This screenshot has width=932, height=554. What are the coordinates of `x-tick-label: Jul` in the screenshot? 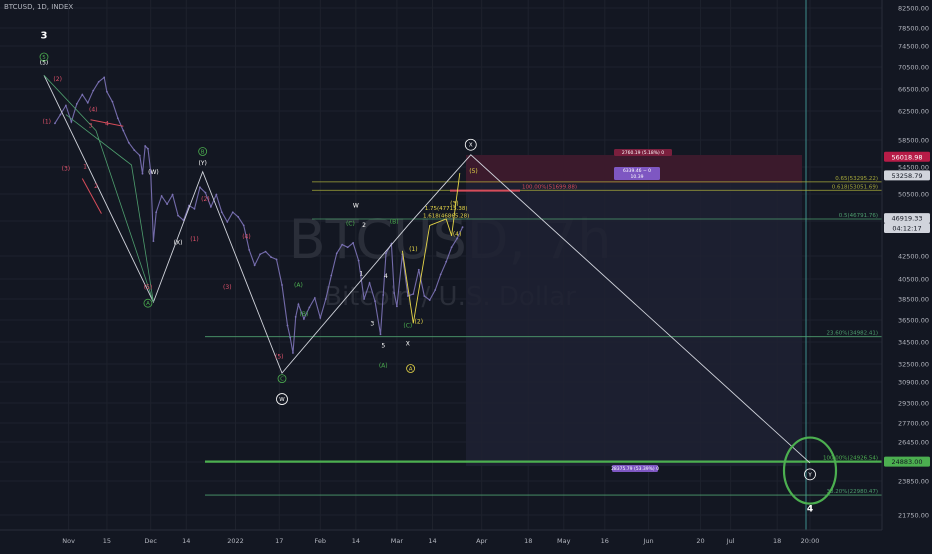 It's located at (730, 541).